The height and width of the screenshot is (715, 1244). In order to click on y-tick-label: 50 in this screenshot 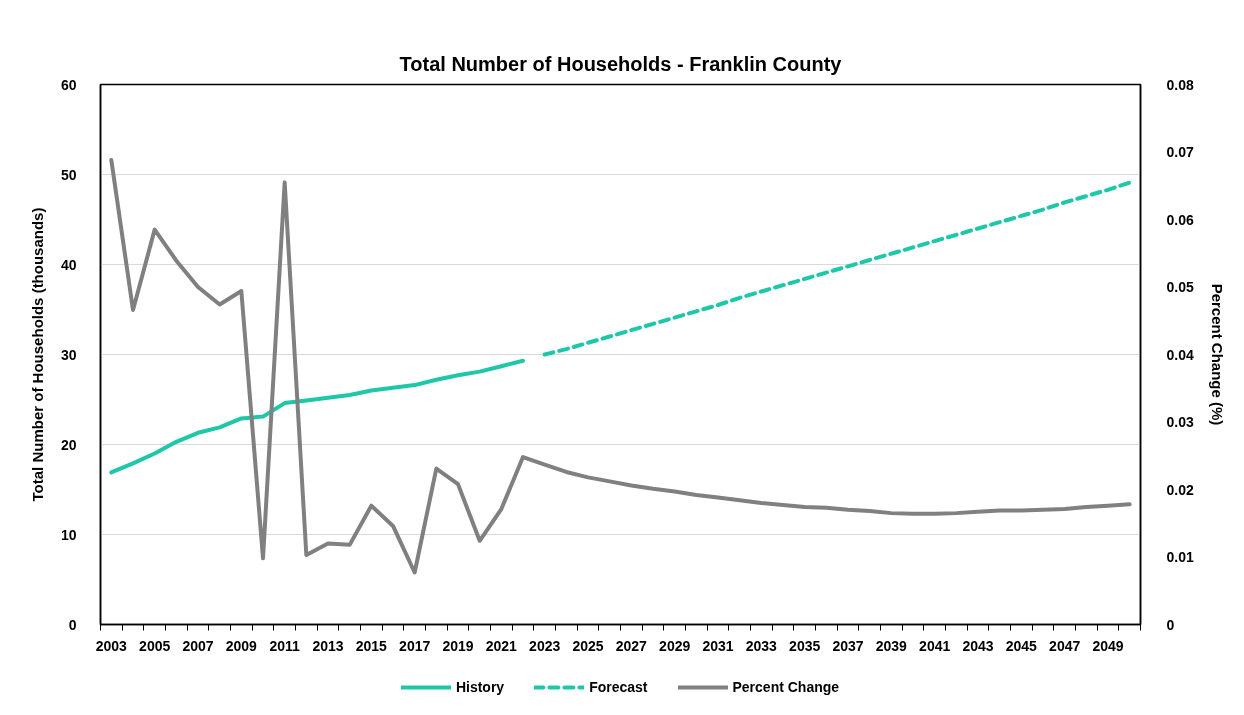, I will do `click(68, 174)`.